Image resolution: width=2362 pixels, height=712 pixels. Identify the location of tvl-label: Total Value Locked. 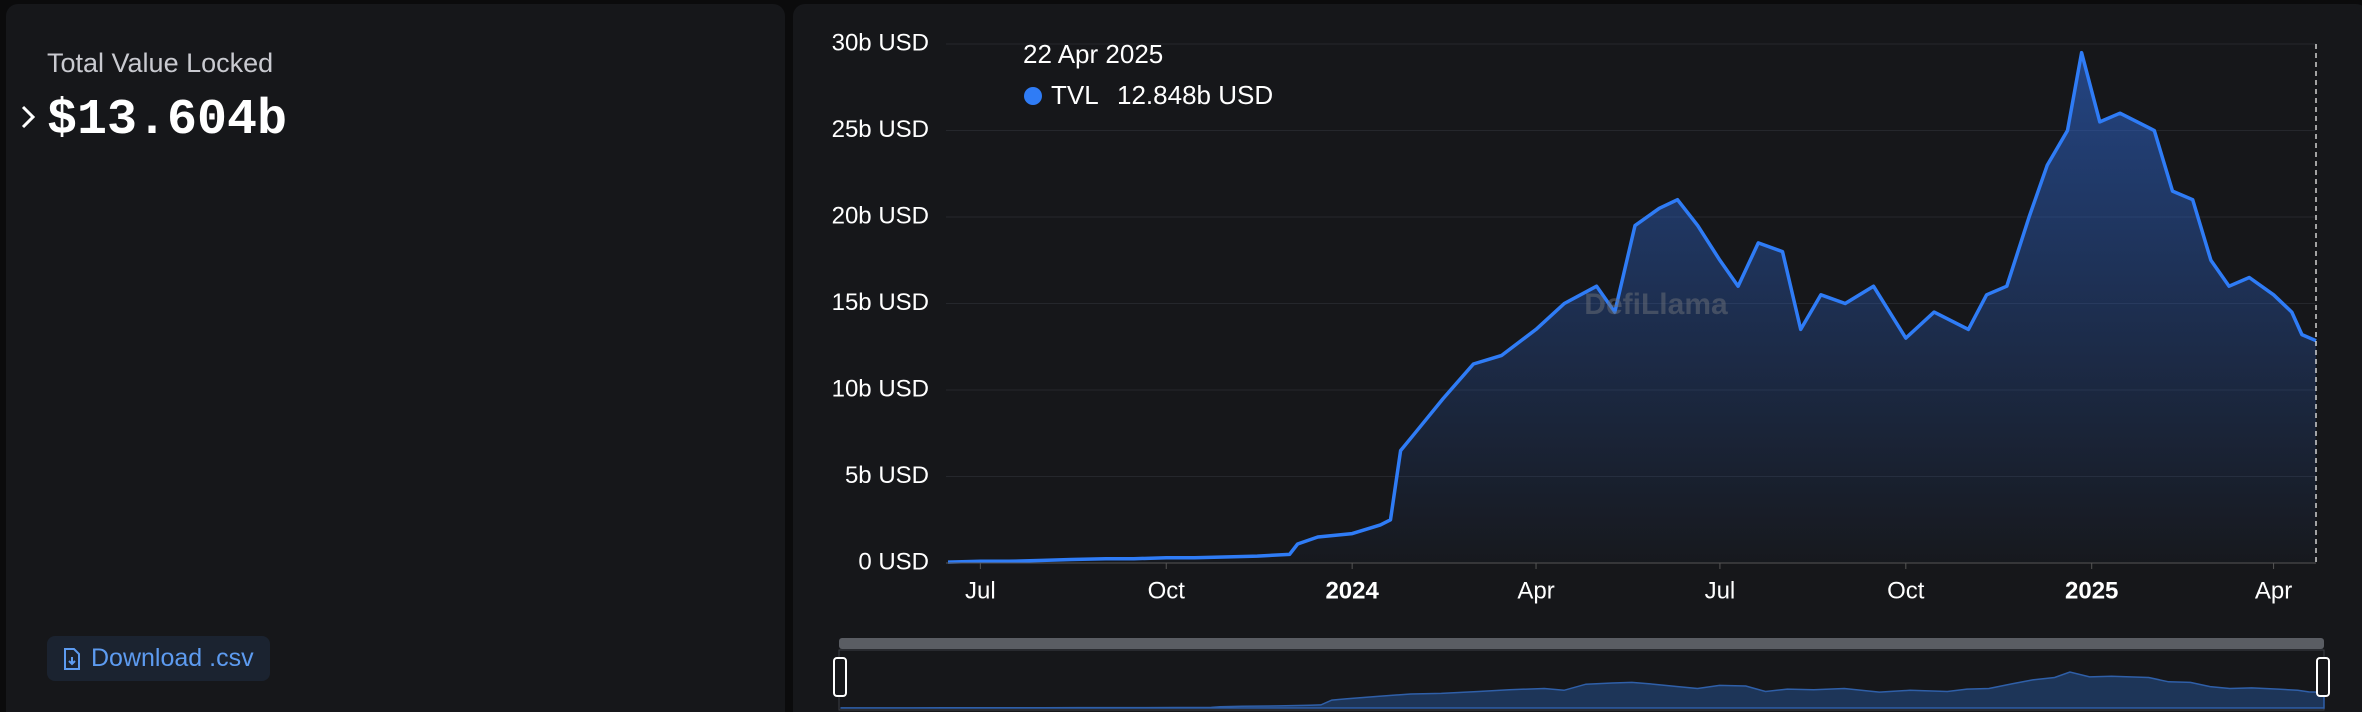
(160, 63).